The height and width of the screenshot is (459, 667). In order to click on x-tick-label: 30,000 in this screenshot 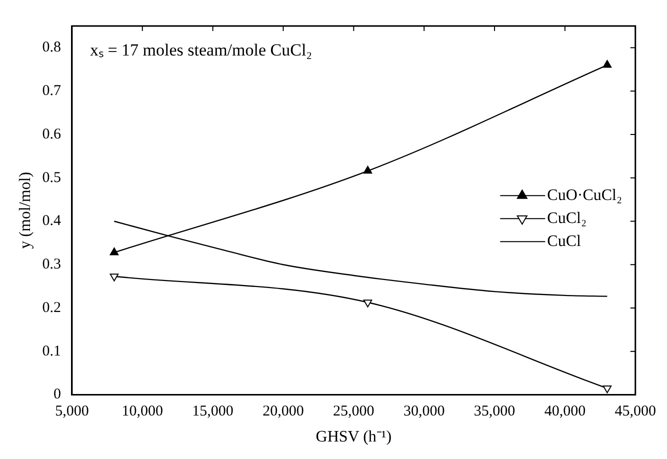, I will do `click(424, 412)`.